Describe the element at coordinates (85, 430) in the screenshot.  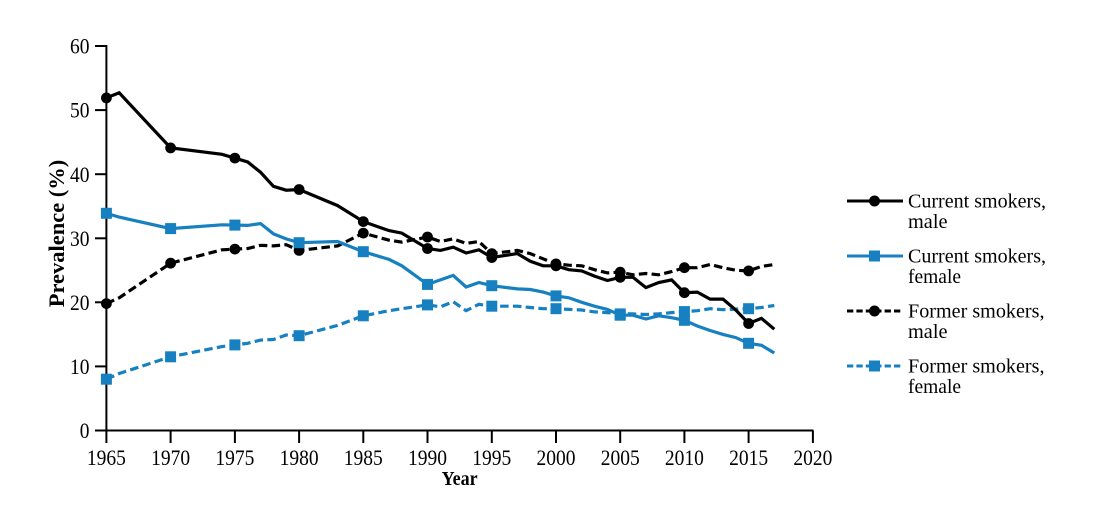
I see `svg-text: 0` at that location.